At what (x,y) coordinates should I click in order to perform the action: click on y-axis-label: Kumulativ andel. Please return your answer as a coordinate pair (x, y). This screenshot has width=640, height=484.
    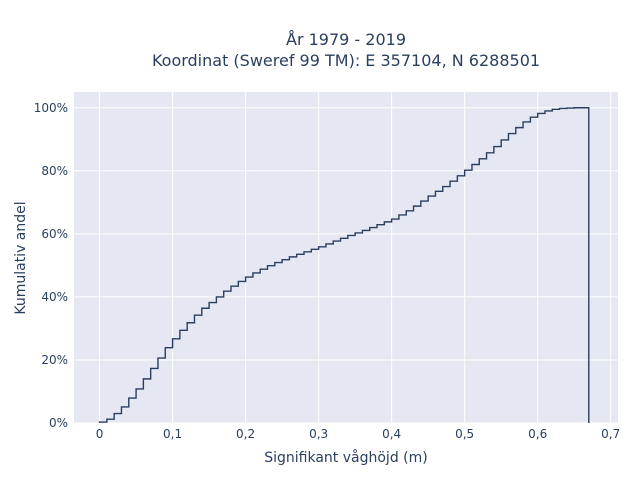
    Looking at the image, I should click on (21, 257).